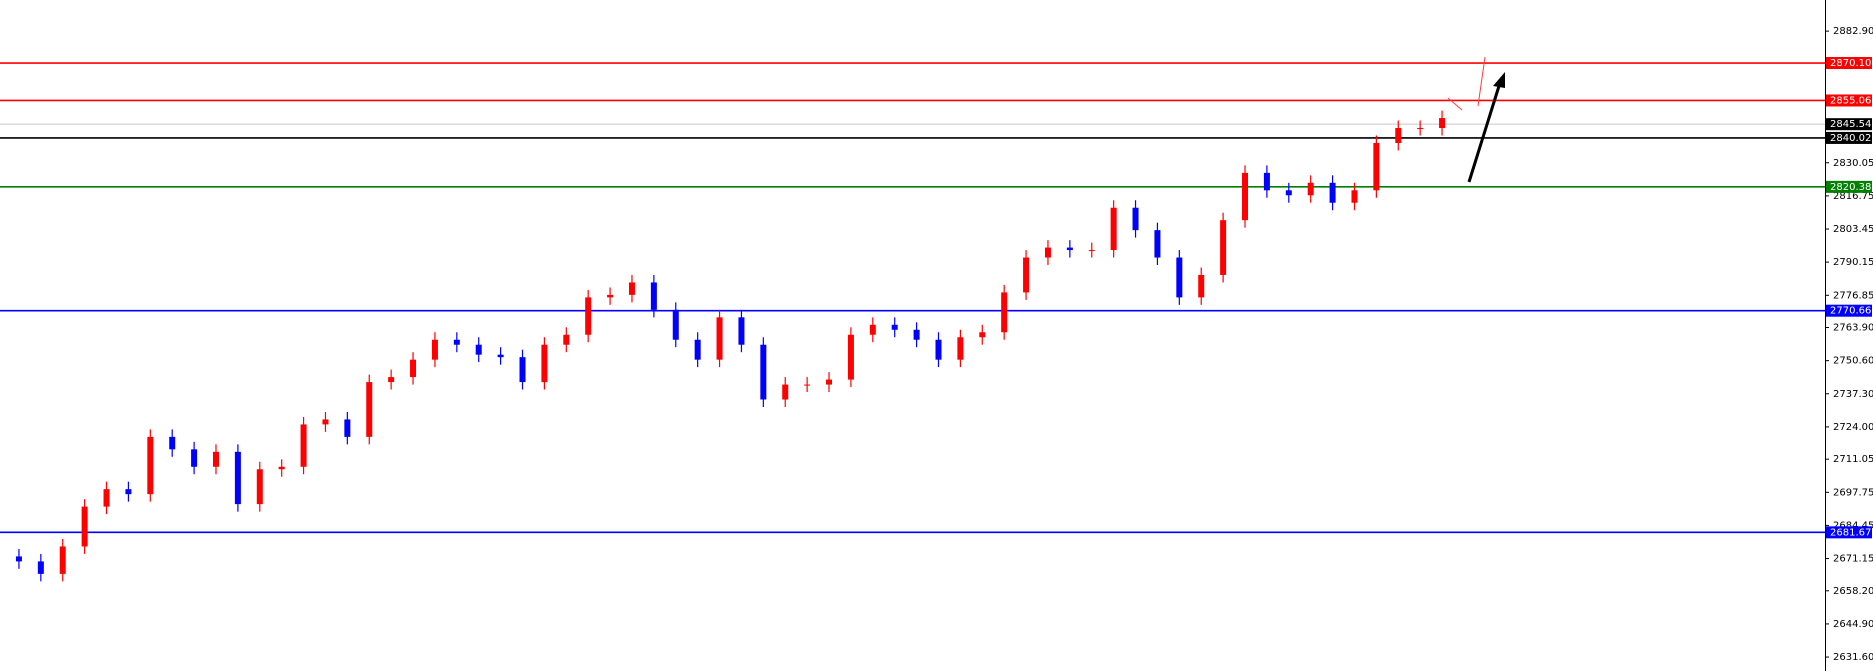 This screenshot has width=1873, height=671. I want to click on y-tick-label: 2750.60, so click(1853, 361).